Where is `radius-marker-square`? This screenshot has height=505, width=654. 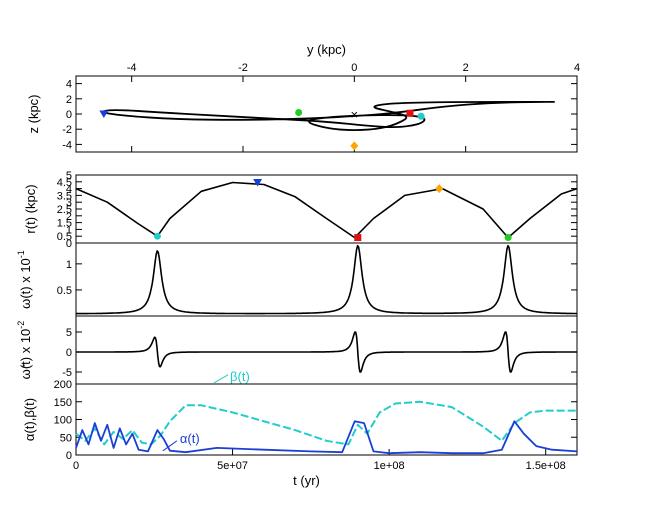 radius-marker-square is located at coordinates (358, 238).